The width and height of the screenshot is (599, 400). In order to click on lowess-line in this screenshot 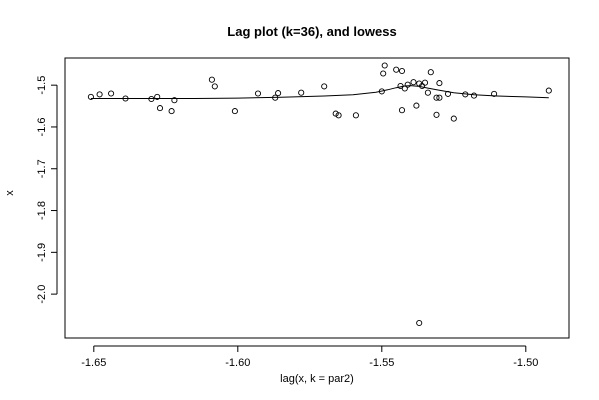, I will do `click(319, 92)`.